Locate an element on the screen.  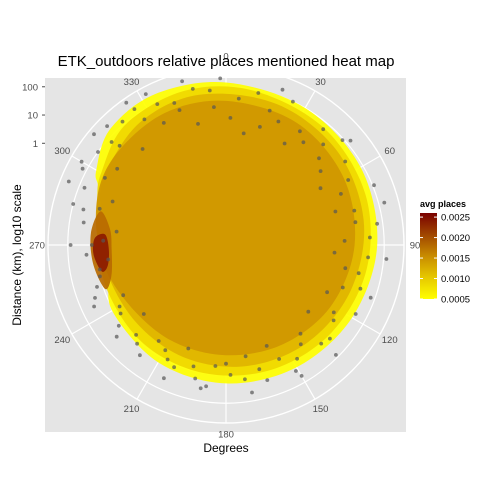
legend-tick-label: 0.0005 is located at coordinates (455, 300).